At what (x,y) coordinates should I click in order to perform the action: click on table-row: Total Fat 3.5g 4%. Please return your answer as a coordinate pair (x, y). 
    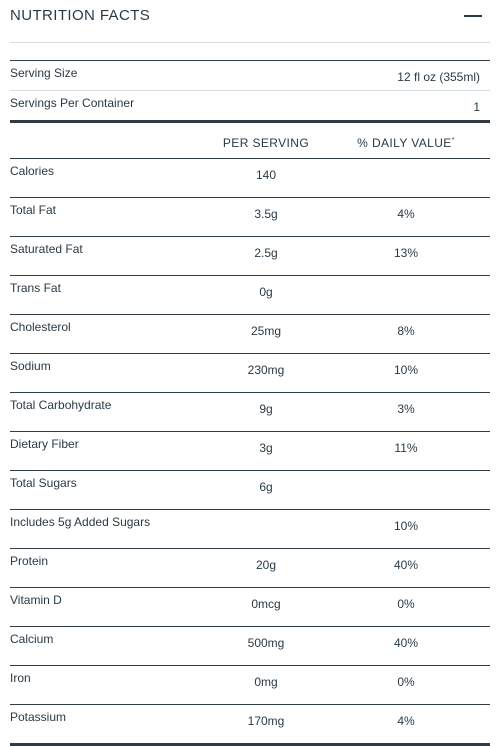
    Looking at the image, I should click on (250, 217).